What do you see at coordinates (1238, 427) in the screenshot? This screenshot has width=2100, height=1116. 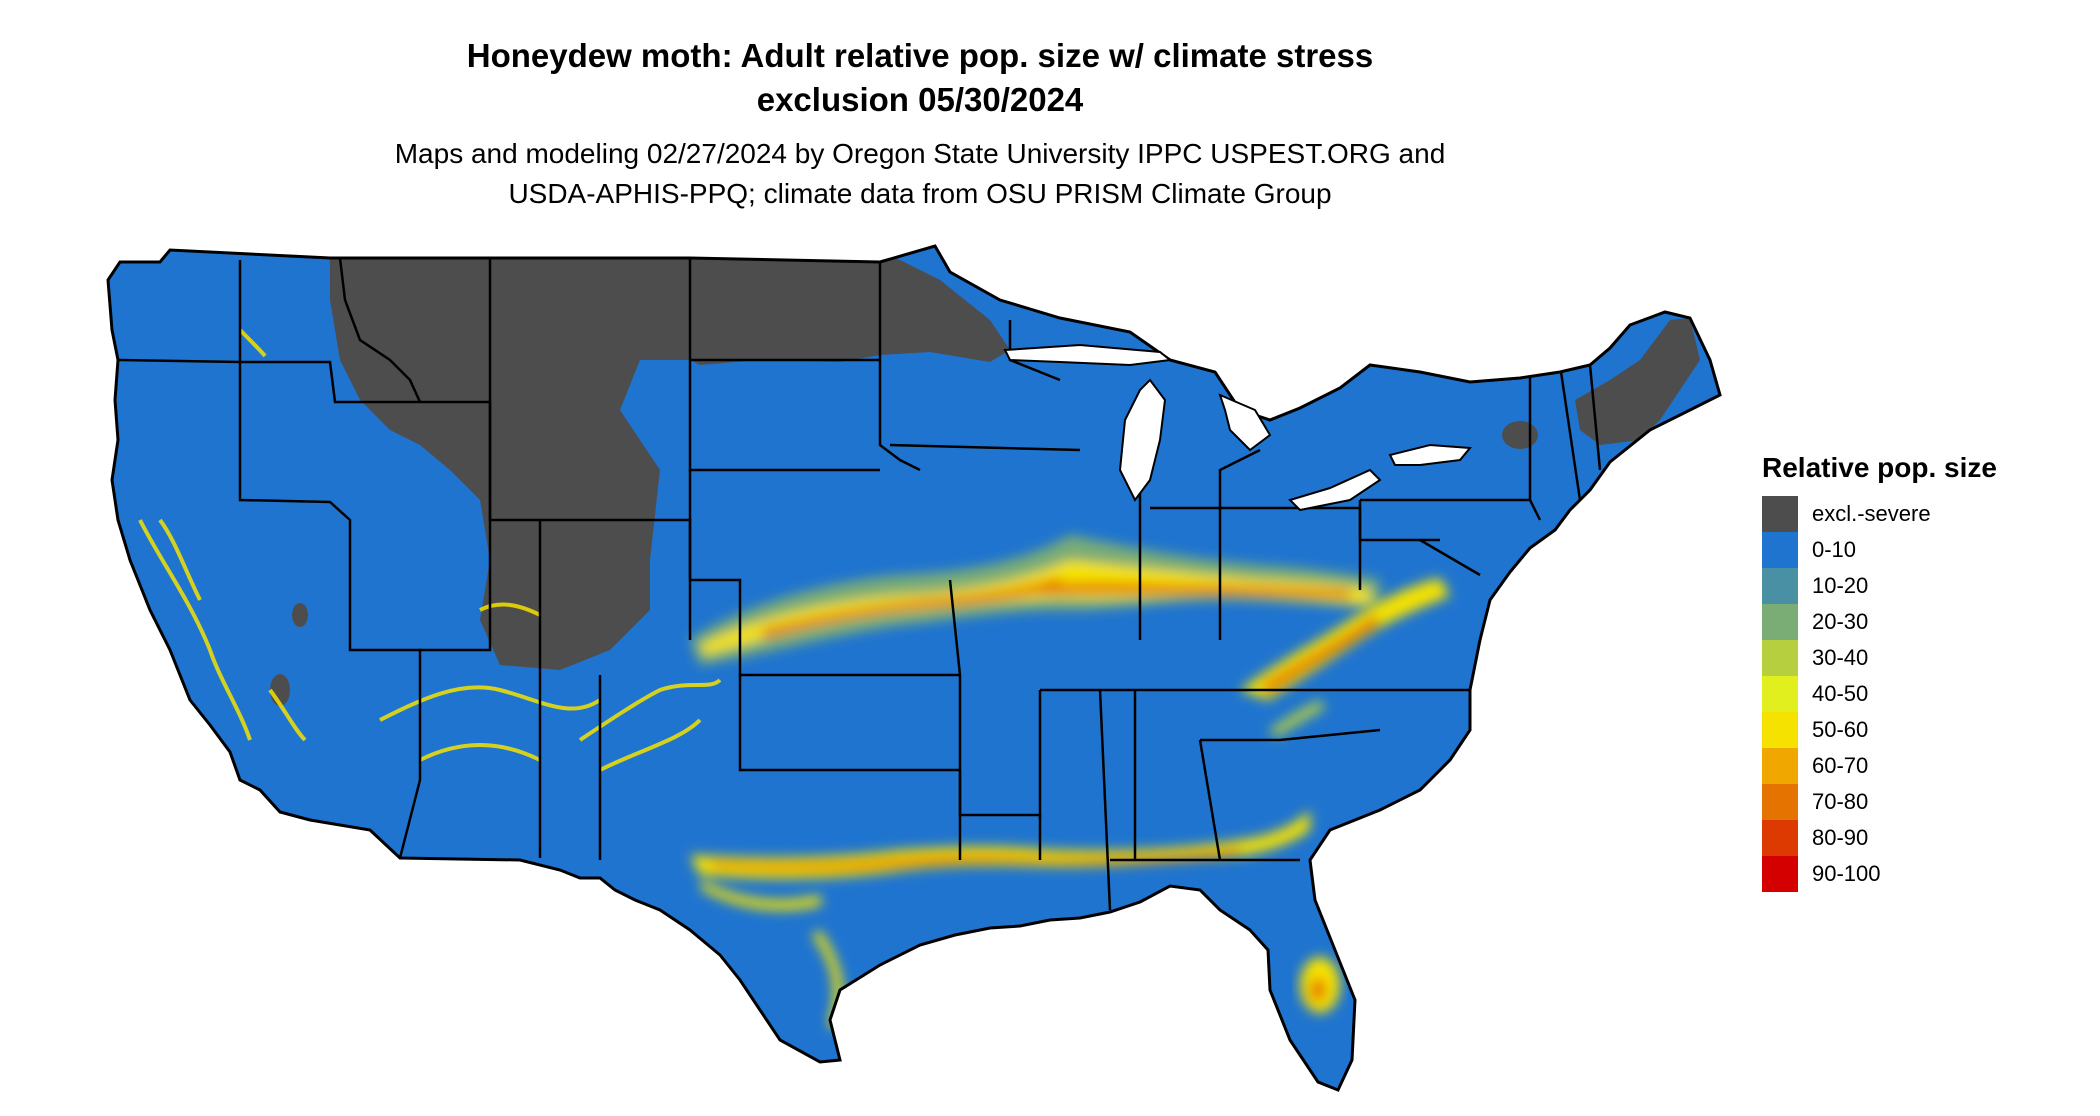 I see `great-lakes` at bounding box center [1238, 427].